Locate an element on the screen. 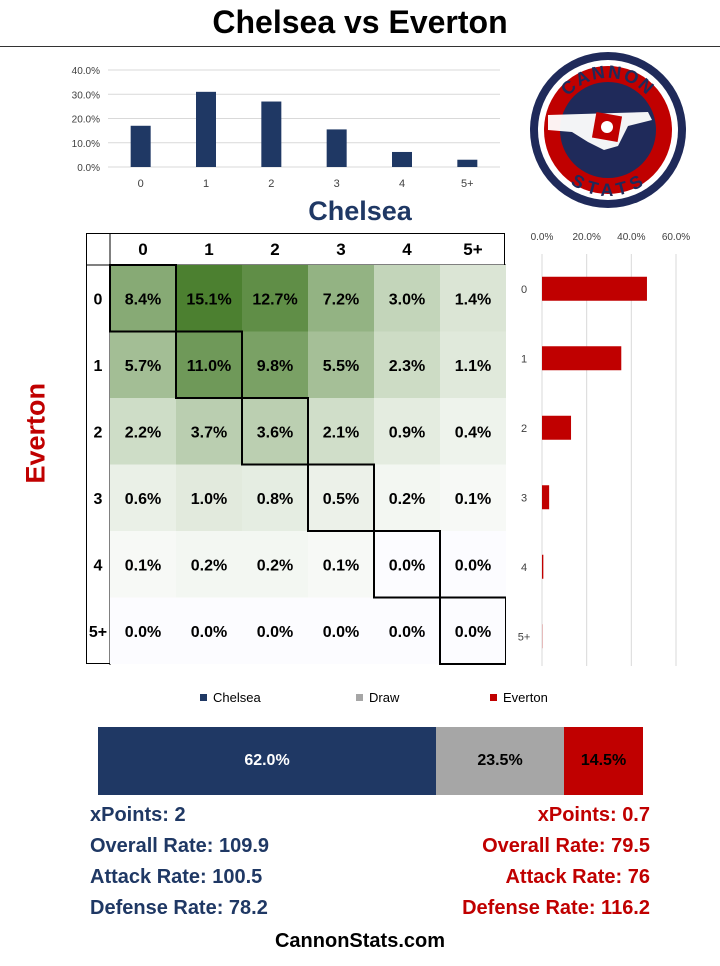  legend-draw: Draw is located at coordinates (377, 697).